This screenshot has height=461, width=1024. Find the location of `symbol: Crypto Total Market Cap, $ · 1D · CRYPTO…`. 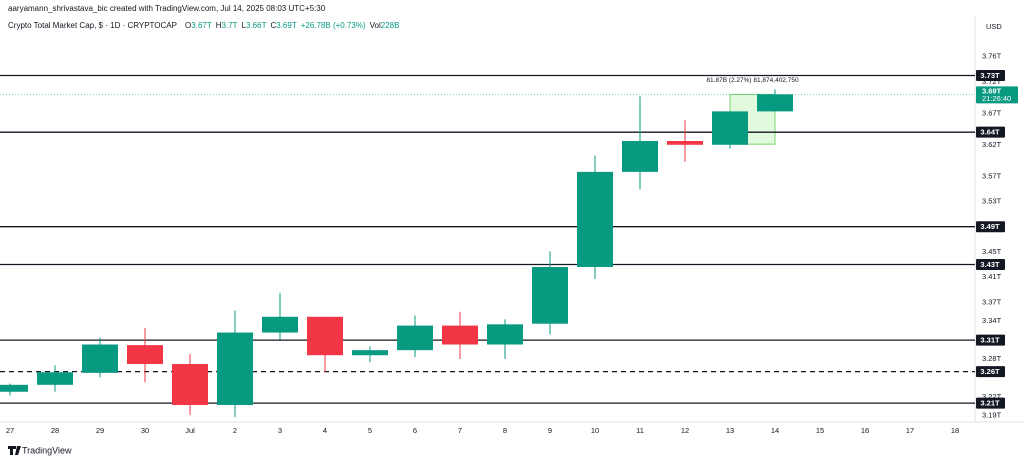

symbol: Crypto Total Market Cap, $ · 1D · CRYPTO… is located at coordinates (92, 25).